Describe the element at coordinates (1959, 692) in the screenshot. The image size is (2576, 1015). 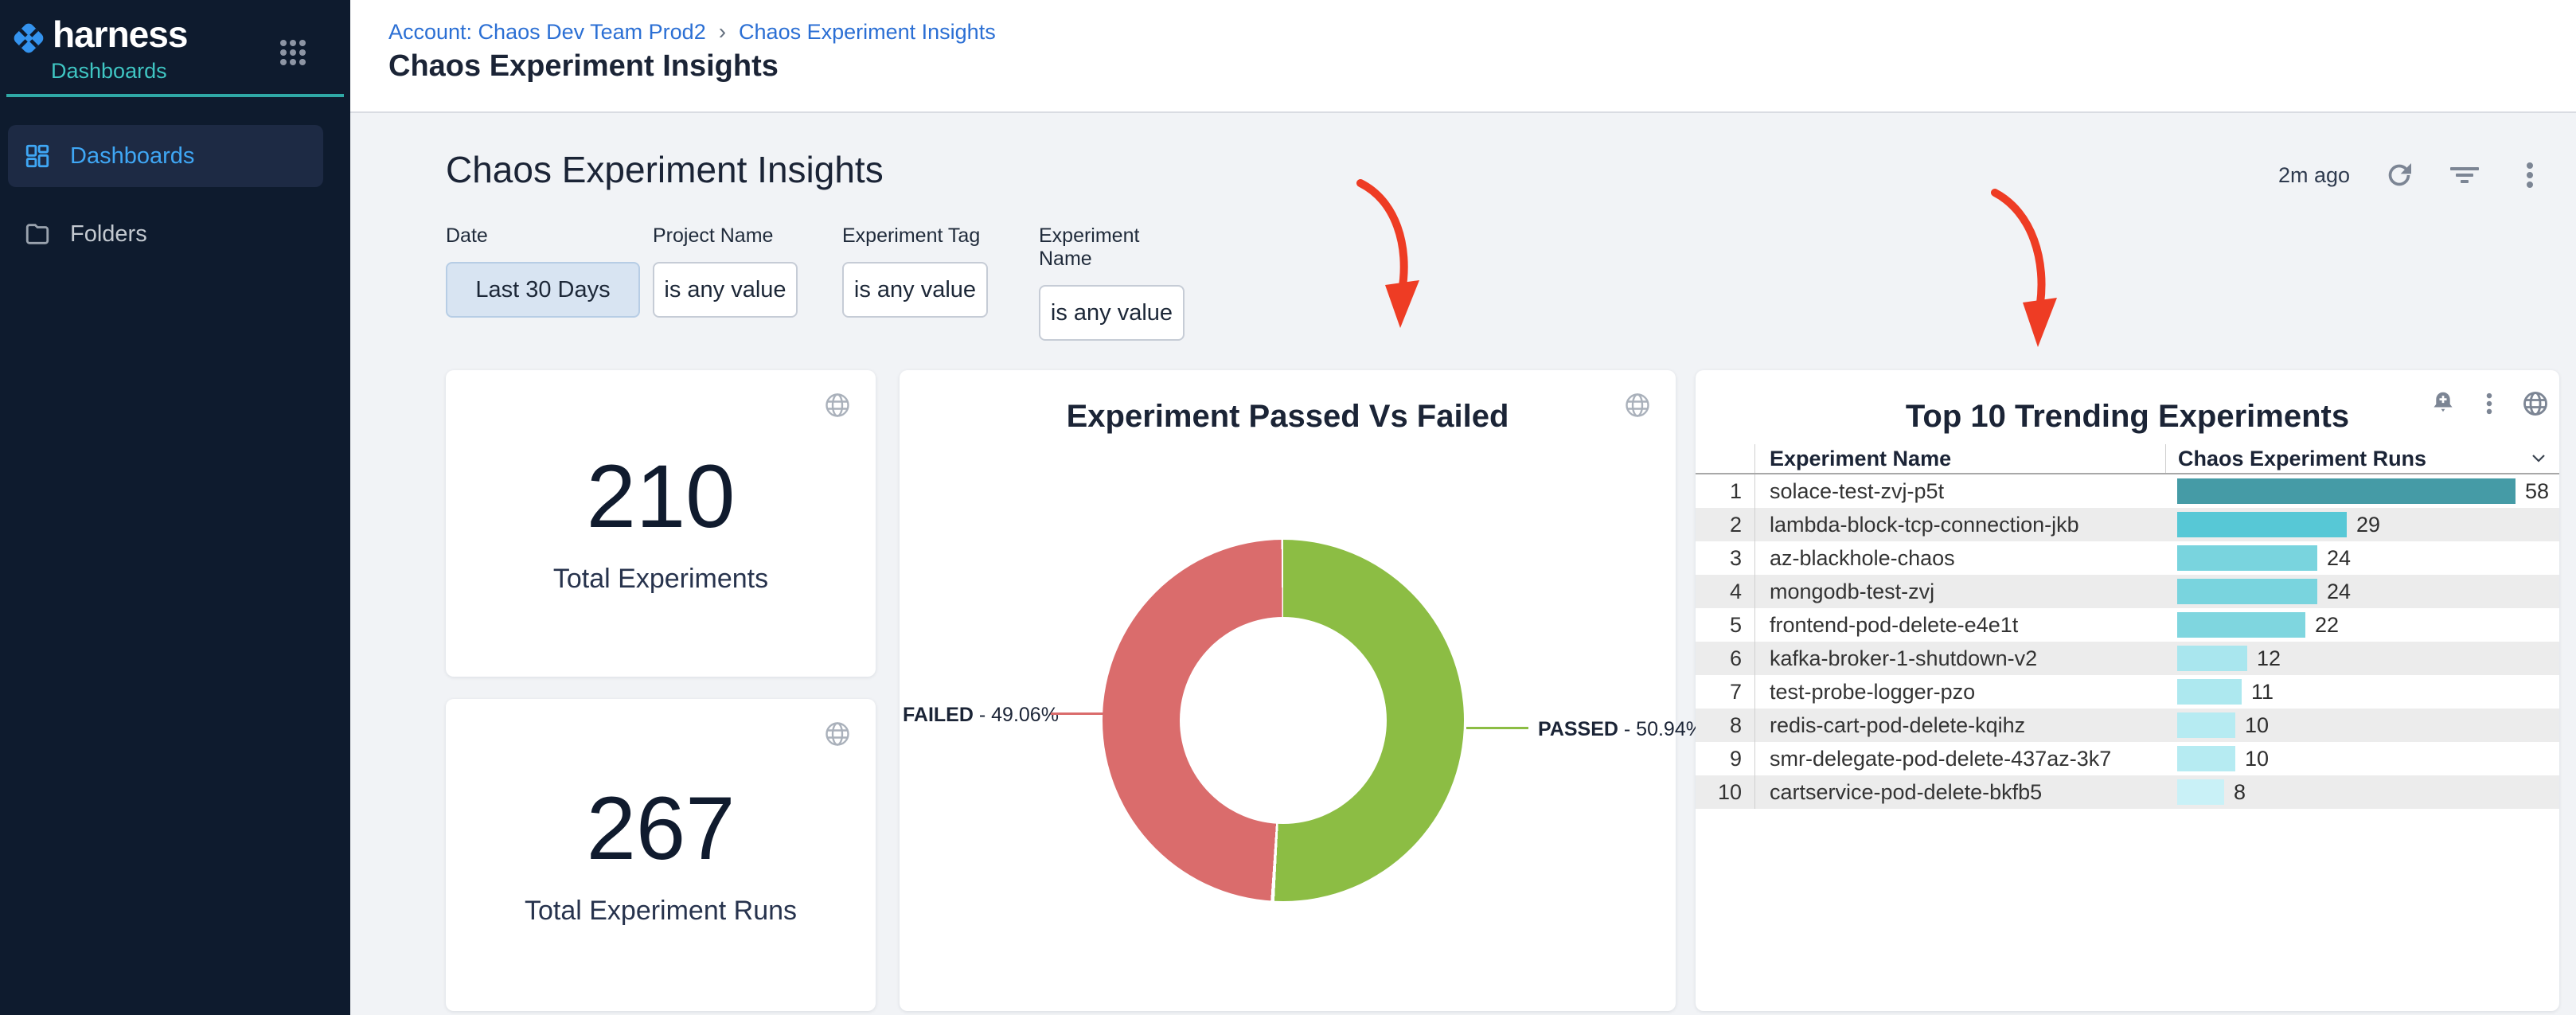
I see `experiment-name-cell: test-probe-logger-pzo` at that location.